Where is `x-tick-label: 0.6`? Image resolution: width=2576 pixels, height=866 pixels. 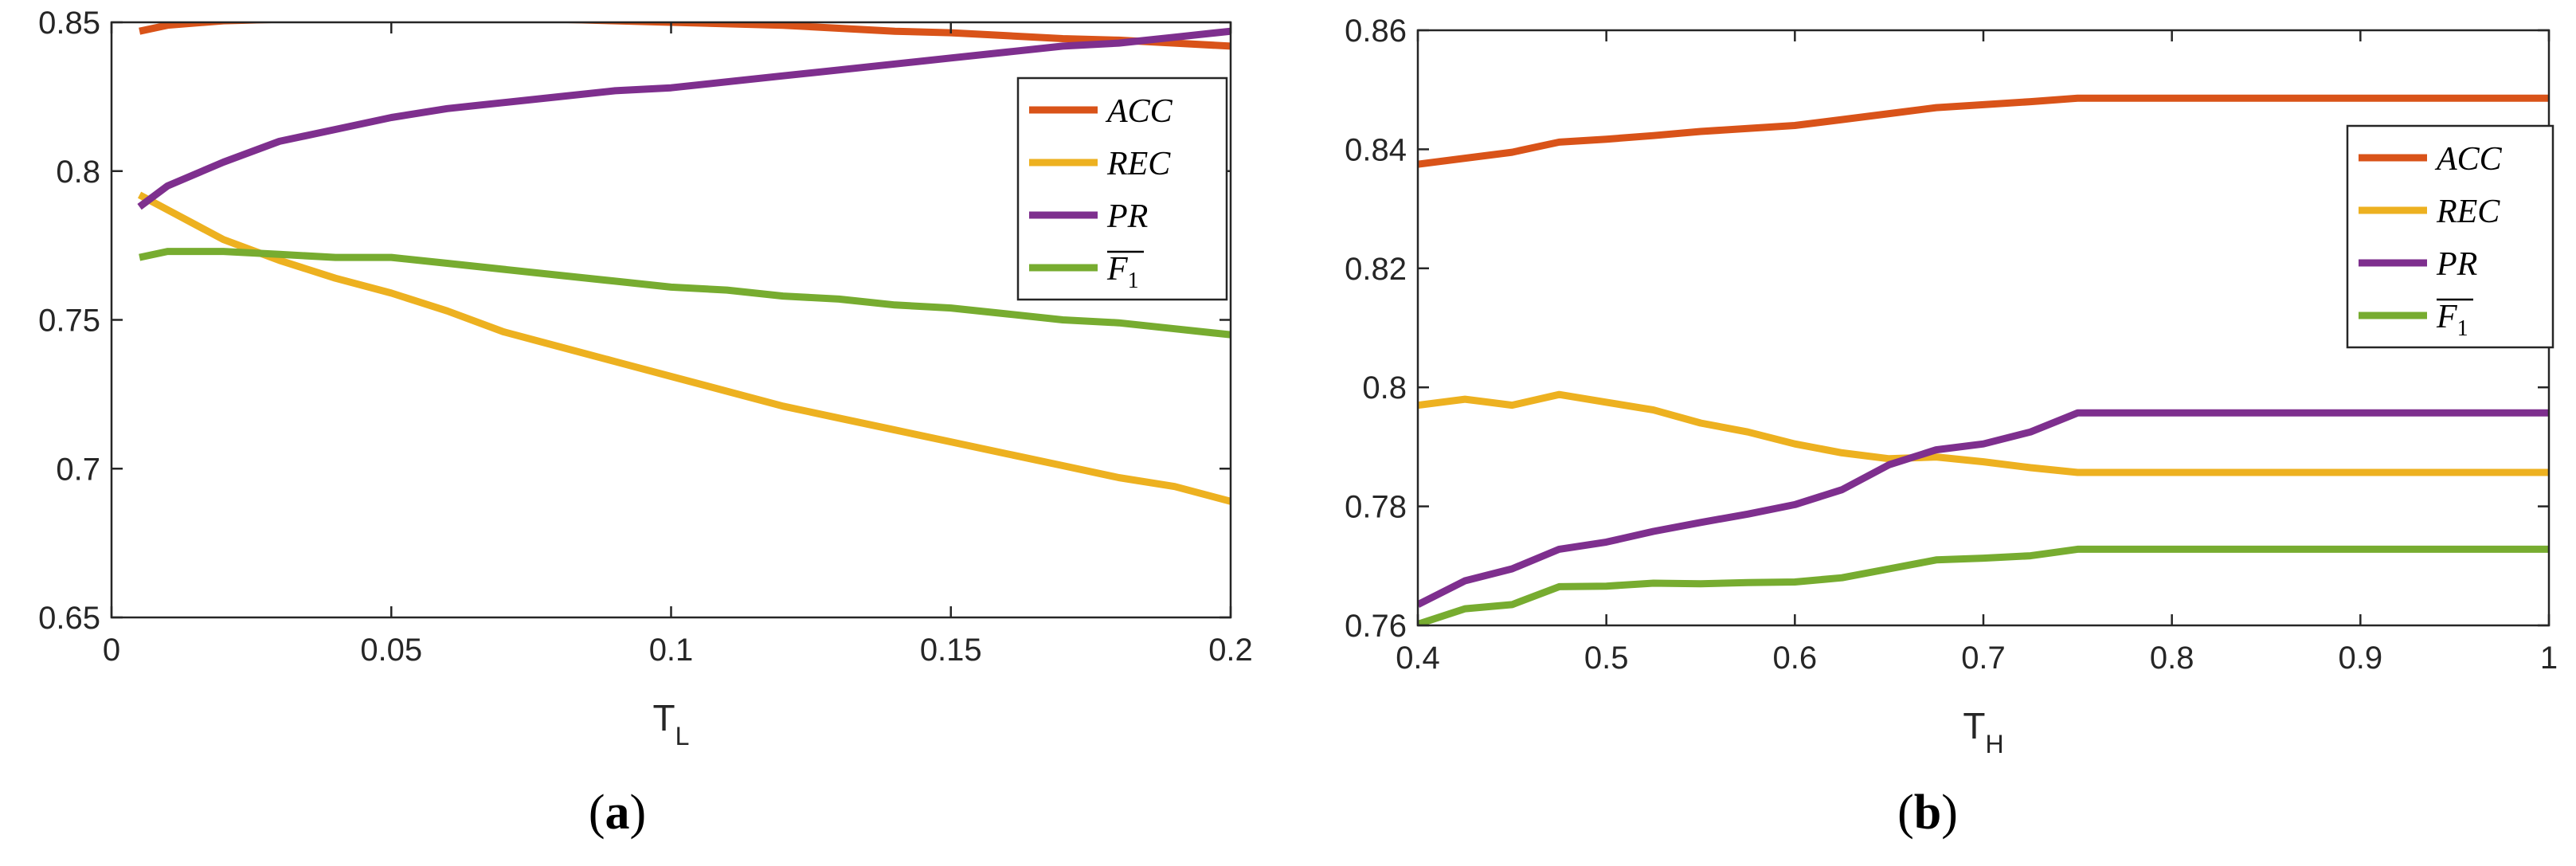
x-tick-label: 0.6 is located at coordinates (1795, 658).